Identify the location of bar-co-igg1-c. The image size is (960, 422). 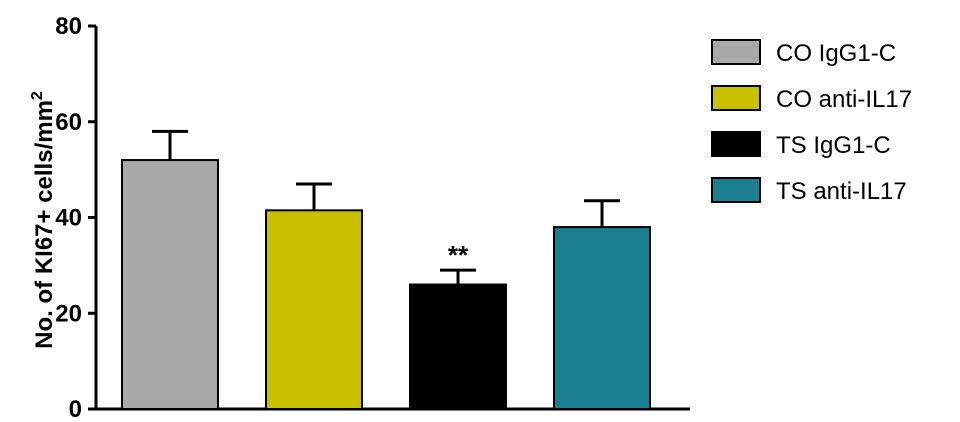
(170, 284).